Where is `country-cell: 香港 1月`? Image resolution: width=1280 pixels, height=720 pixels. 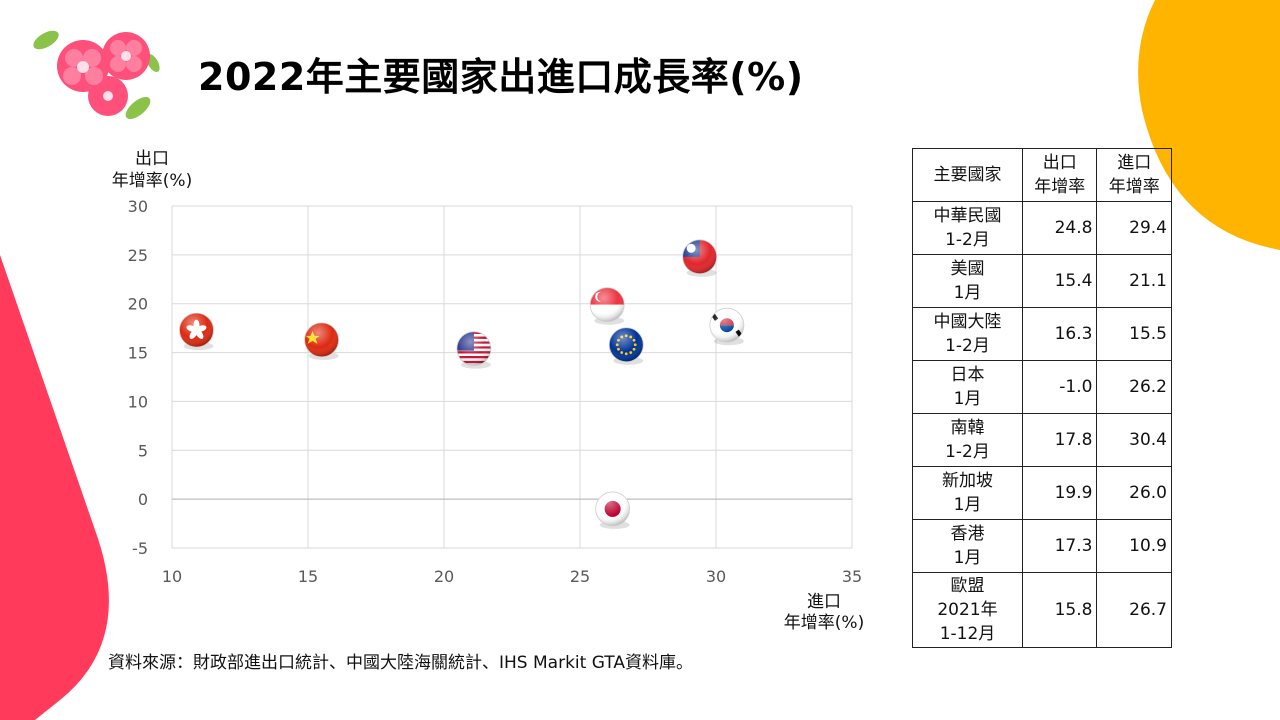 country-cell: 香港 1月 is located at coordinates (967, 546).